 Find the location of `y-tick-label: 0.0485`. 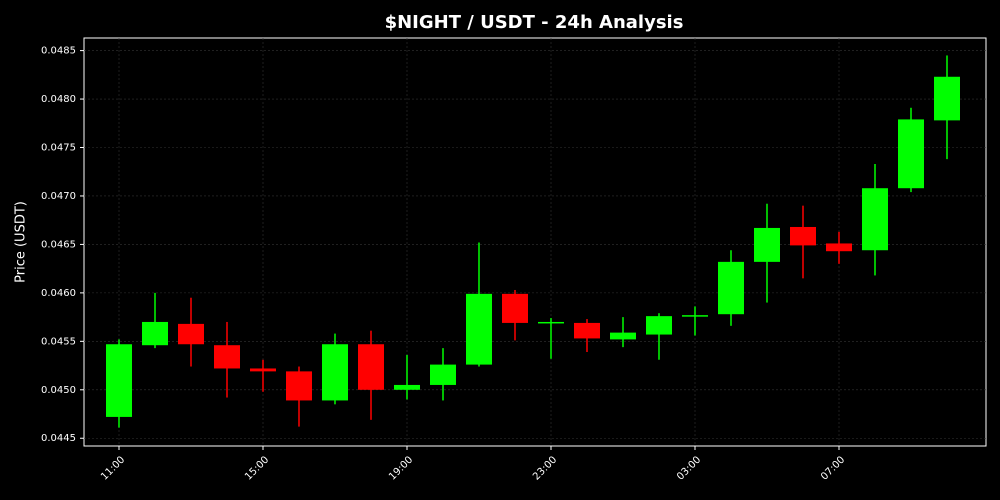

y-tick-label: 0.0485 is located at coordinates (58, 51).